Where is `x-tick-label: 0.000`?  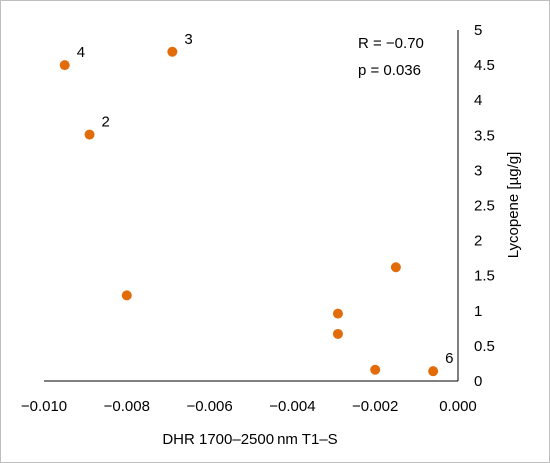
x-tick-label: 0.000 is located at coordinates (458, 406).